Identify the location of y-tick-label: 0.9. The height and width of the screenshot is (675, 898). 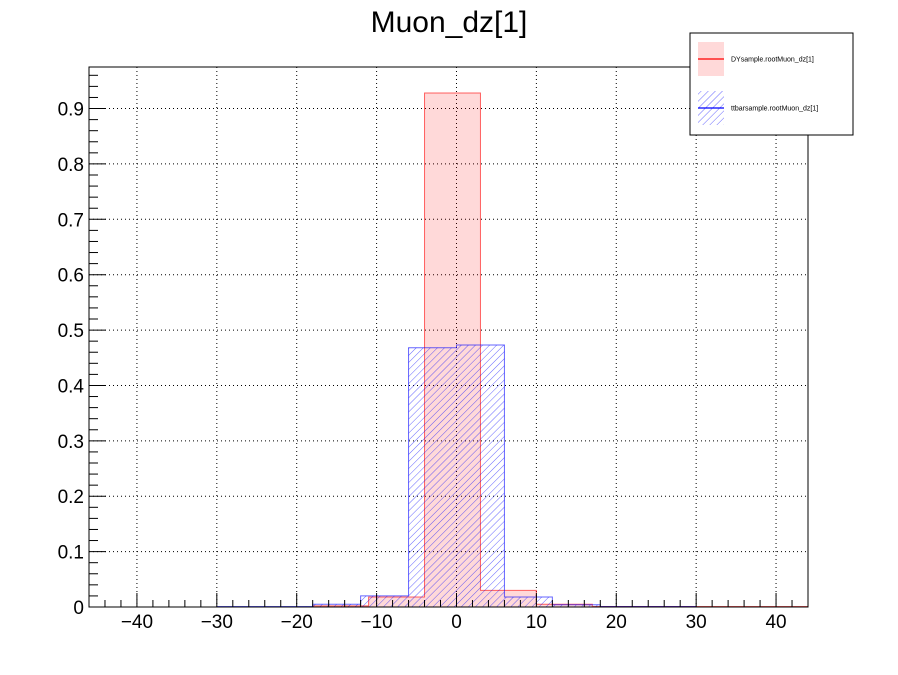
(71, 110).